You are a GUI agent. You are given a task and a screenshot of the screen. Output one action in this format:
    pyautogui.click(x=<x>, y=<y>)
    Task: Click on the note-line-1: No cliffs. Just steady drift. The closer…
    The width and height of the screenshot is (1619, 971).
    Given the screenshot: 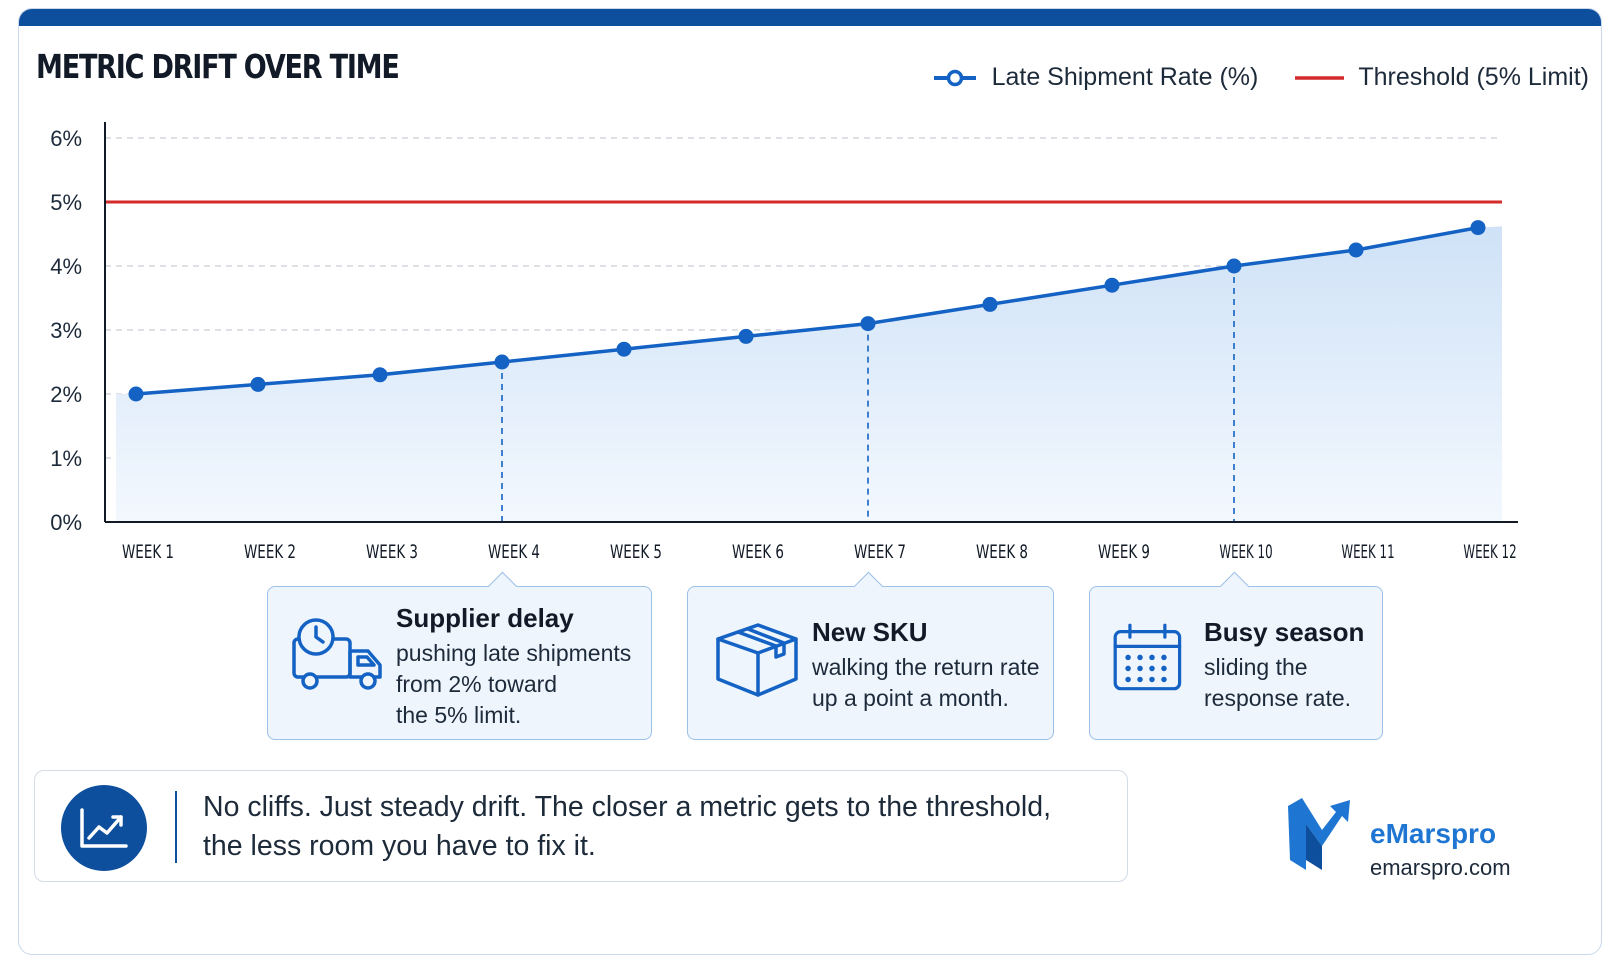 What is the action you would take?
    pyautogui.click(x=627, y=807)
    